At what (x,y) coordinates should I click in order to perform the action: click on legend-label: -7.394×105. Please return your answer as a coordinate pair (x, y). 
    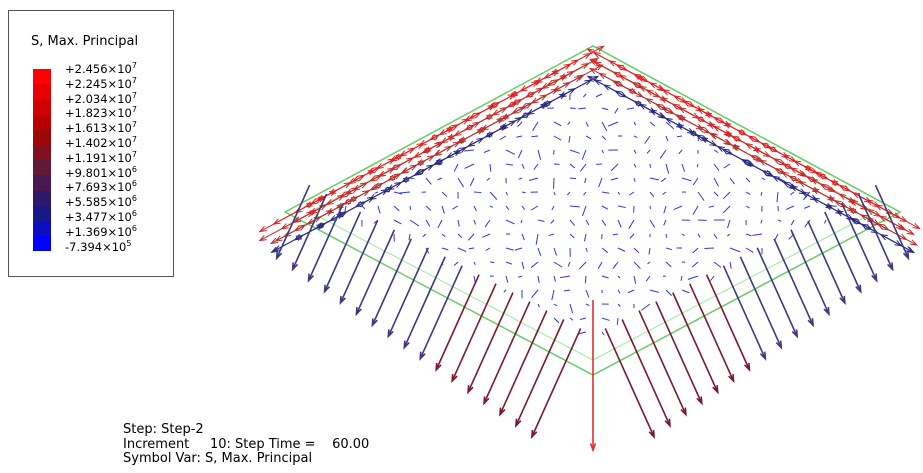
    Looking at the image, I should click on (101, 247).